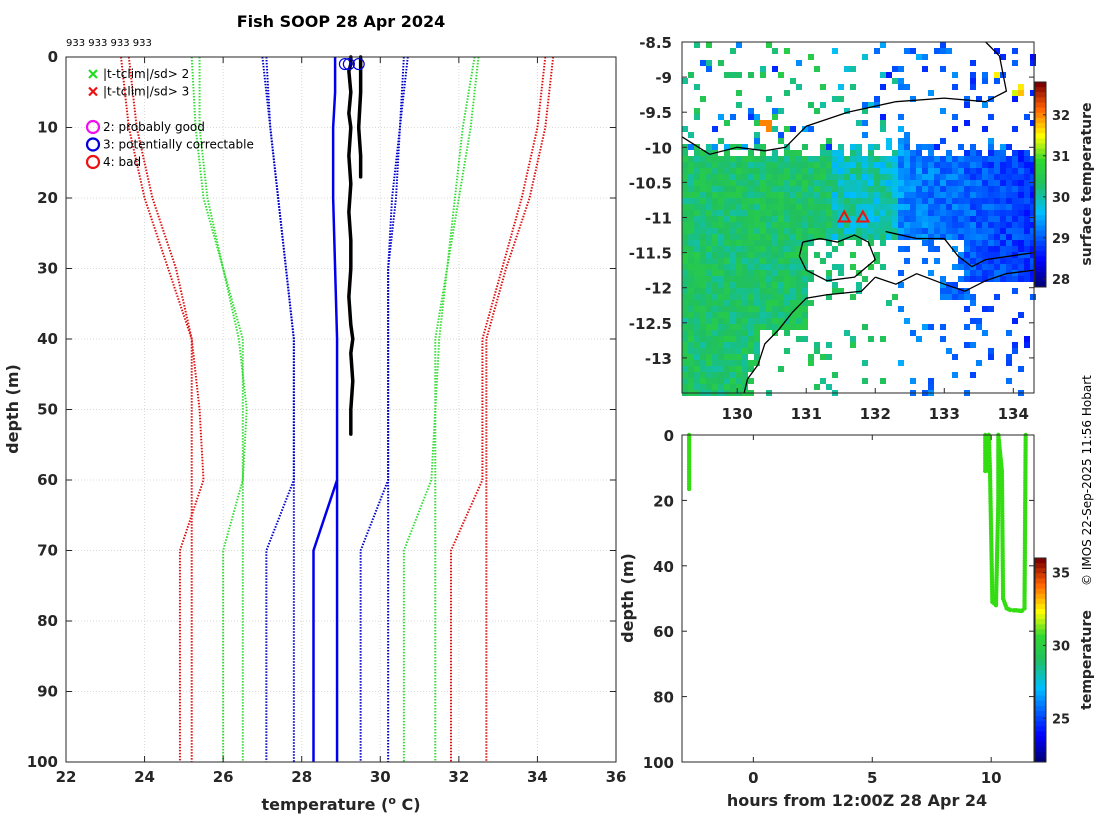 This screenshot has height=820, width=1100. What do you see at coordinates (146, 74) in the screenshot?
I see `legend-label: |t-tclim|/sd> 2` at bounding box center [146, 74].